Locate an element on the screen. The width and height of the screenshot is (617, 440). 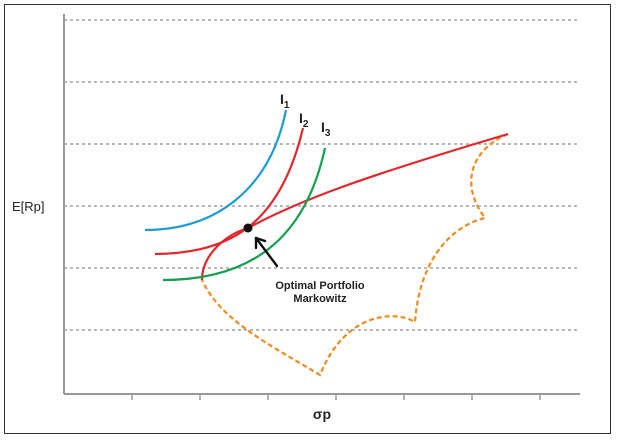
annotation-line-1: Optimal Portfolio is located at coordinates (320, 286).